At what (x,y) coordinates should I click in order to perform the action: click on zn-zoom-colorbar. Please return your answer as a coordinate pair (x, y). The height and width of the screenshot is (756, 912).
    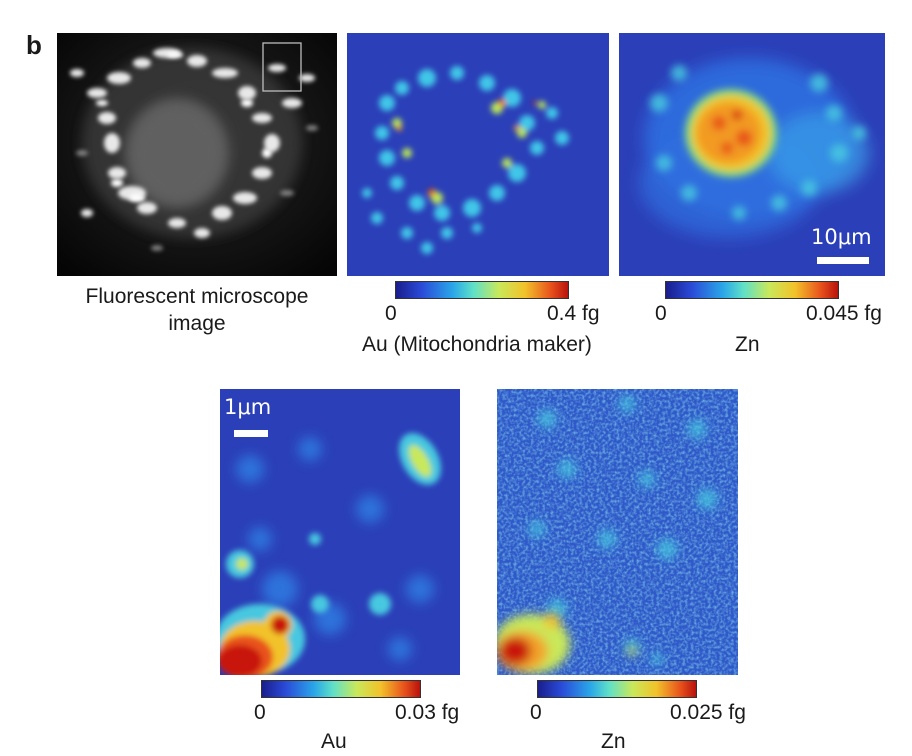
    Looking at the image, I should click on (617, 689).